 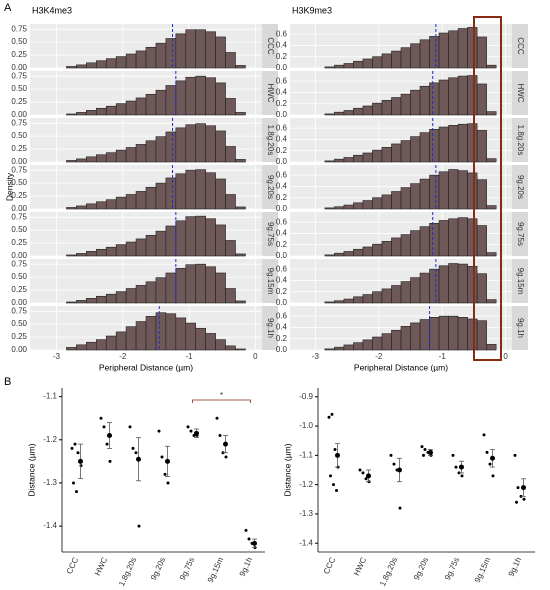 I want to click on x-tick-label: -2, so click(x=379, y=356).